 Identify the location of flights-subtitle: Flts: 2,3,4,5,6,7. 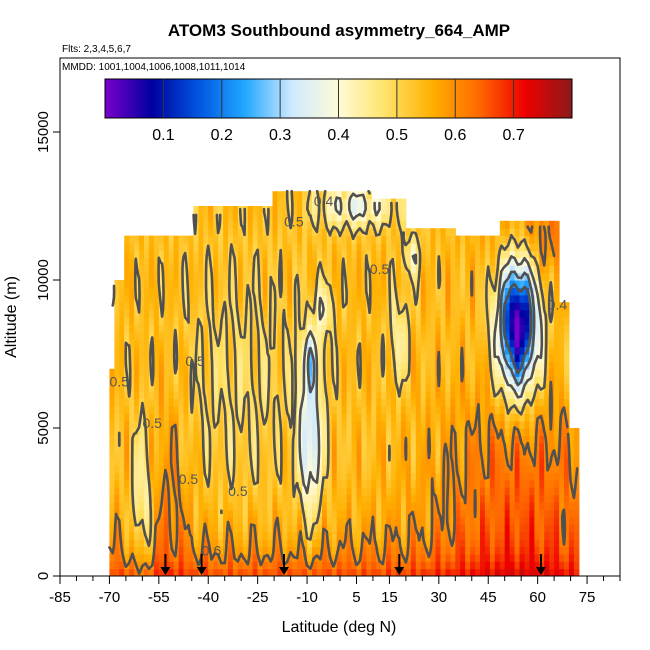
(96, 49).